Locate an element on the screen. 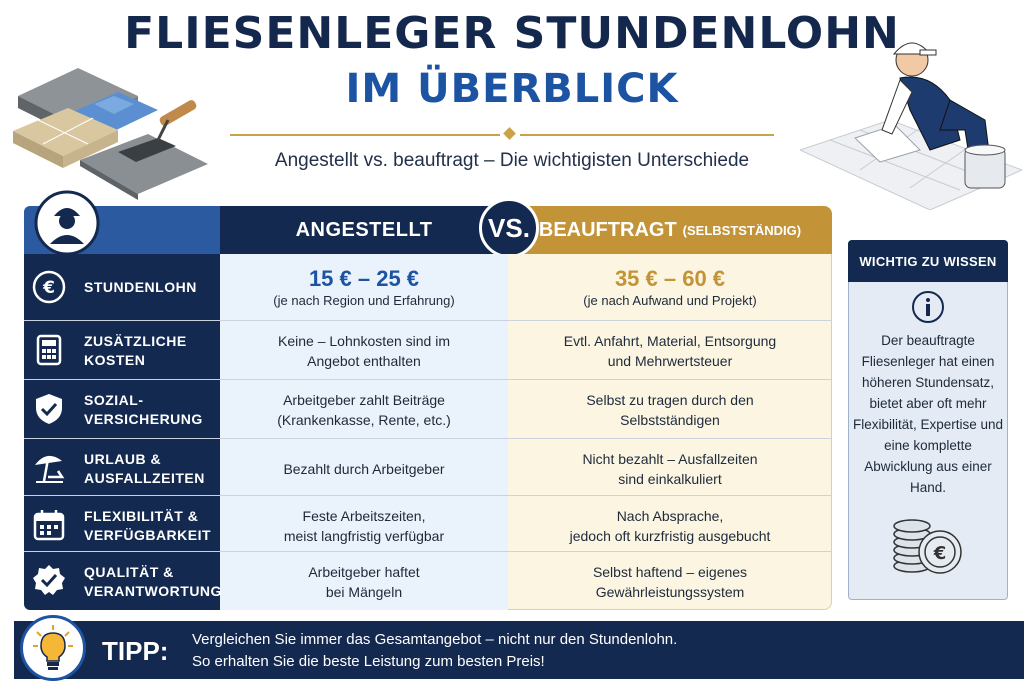 The height and width of the screenshot is (683, 1024). shield-check-icon is located at coordinates (49, 409).